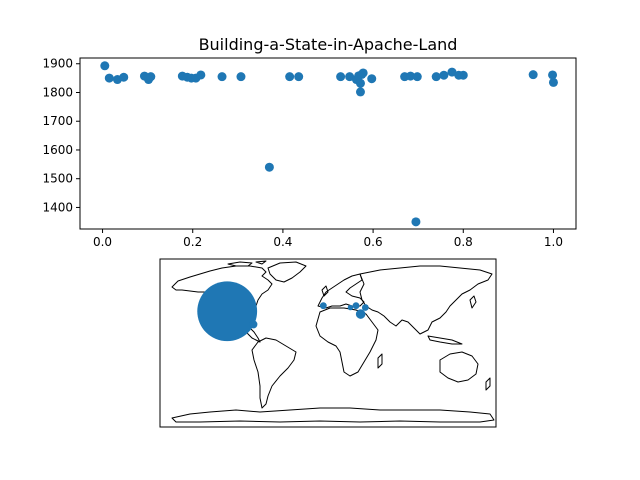  Describe the element at coordinates (57, 121) in the screenshot. I see `y-tick-label: 1700` at that location.